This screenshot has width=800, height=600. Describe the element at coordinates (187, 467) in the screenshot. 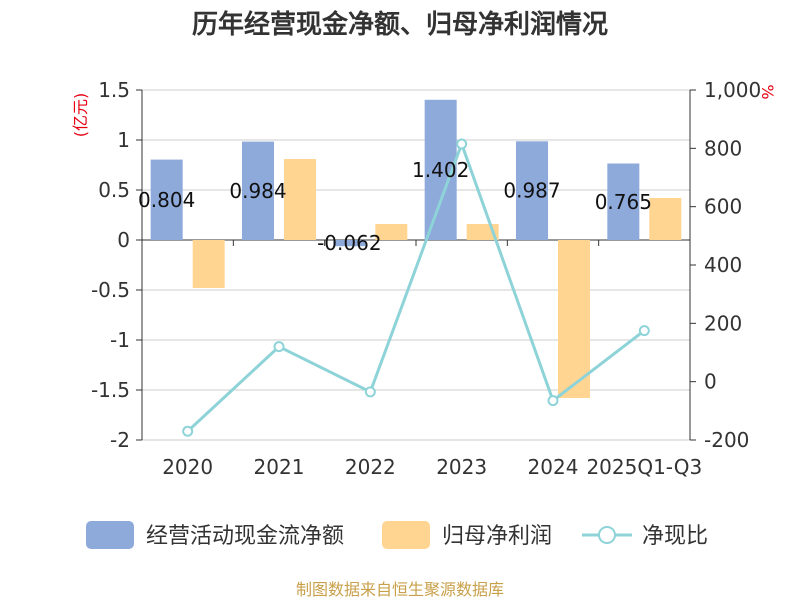

I see `x-tick-label: 2020` at that location.